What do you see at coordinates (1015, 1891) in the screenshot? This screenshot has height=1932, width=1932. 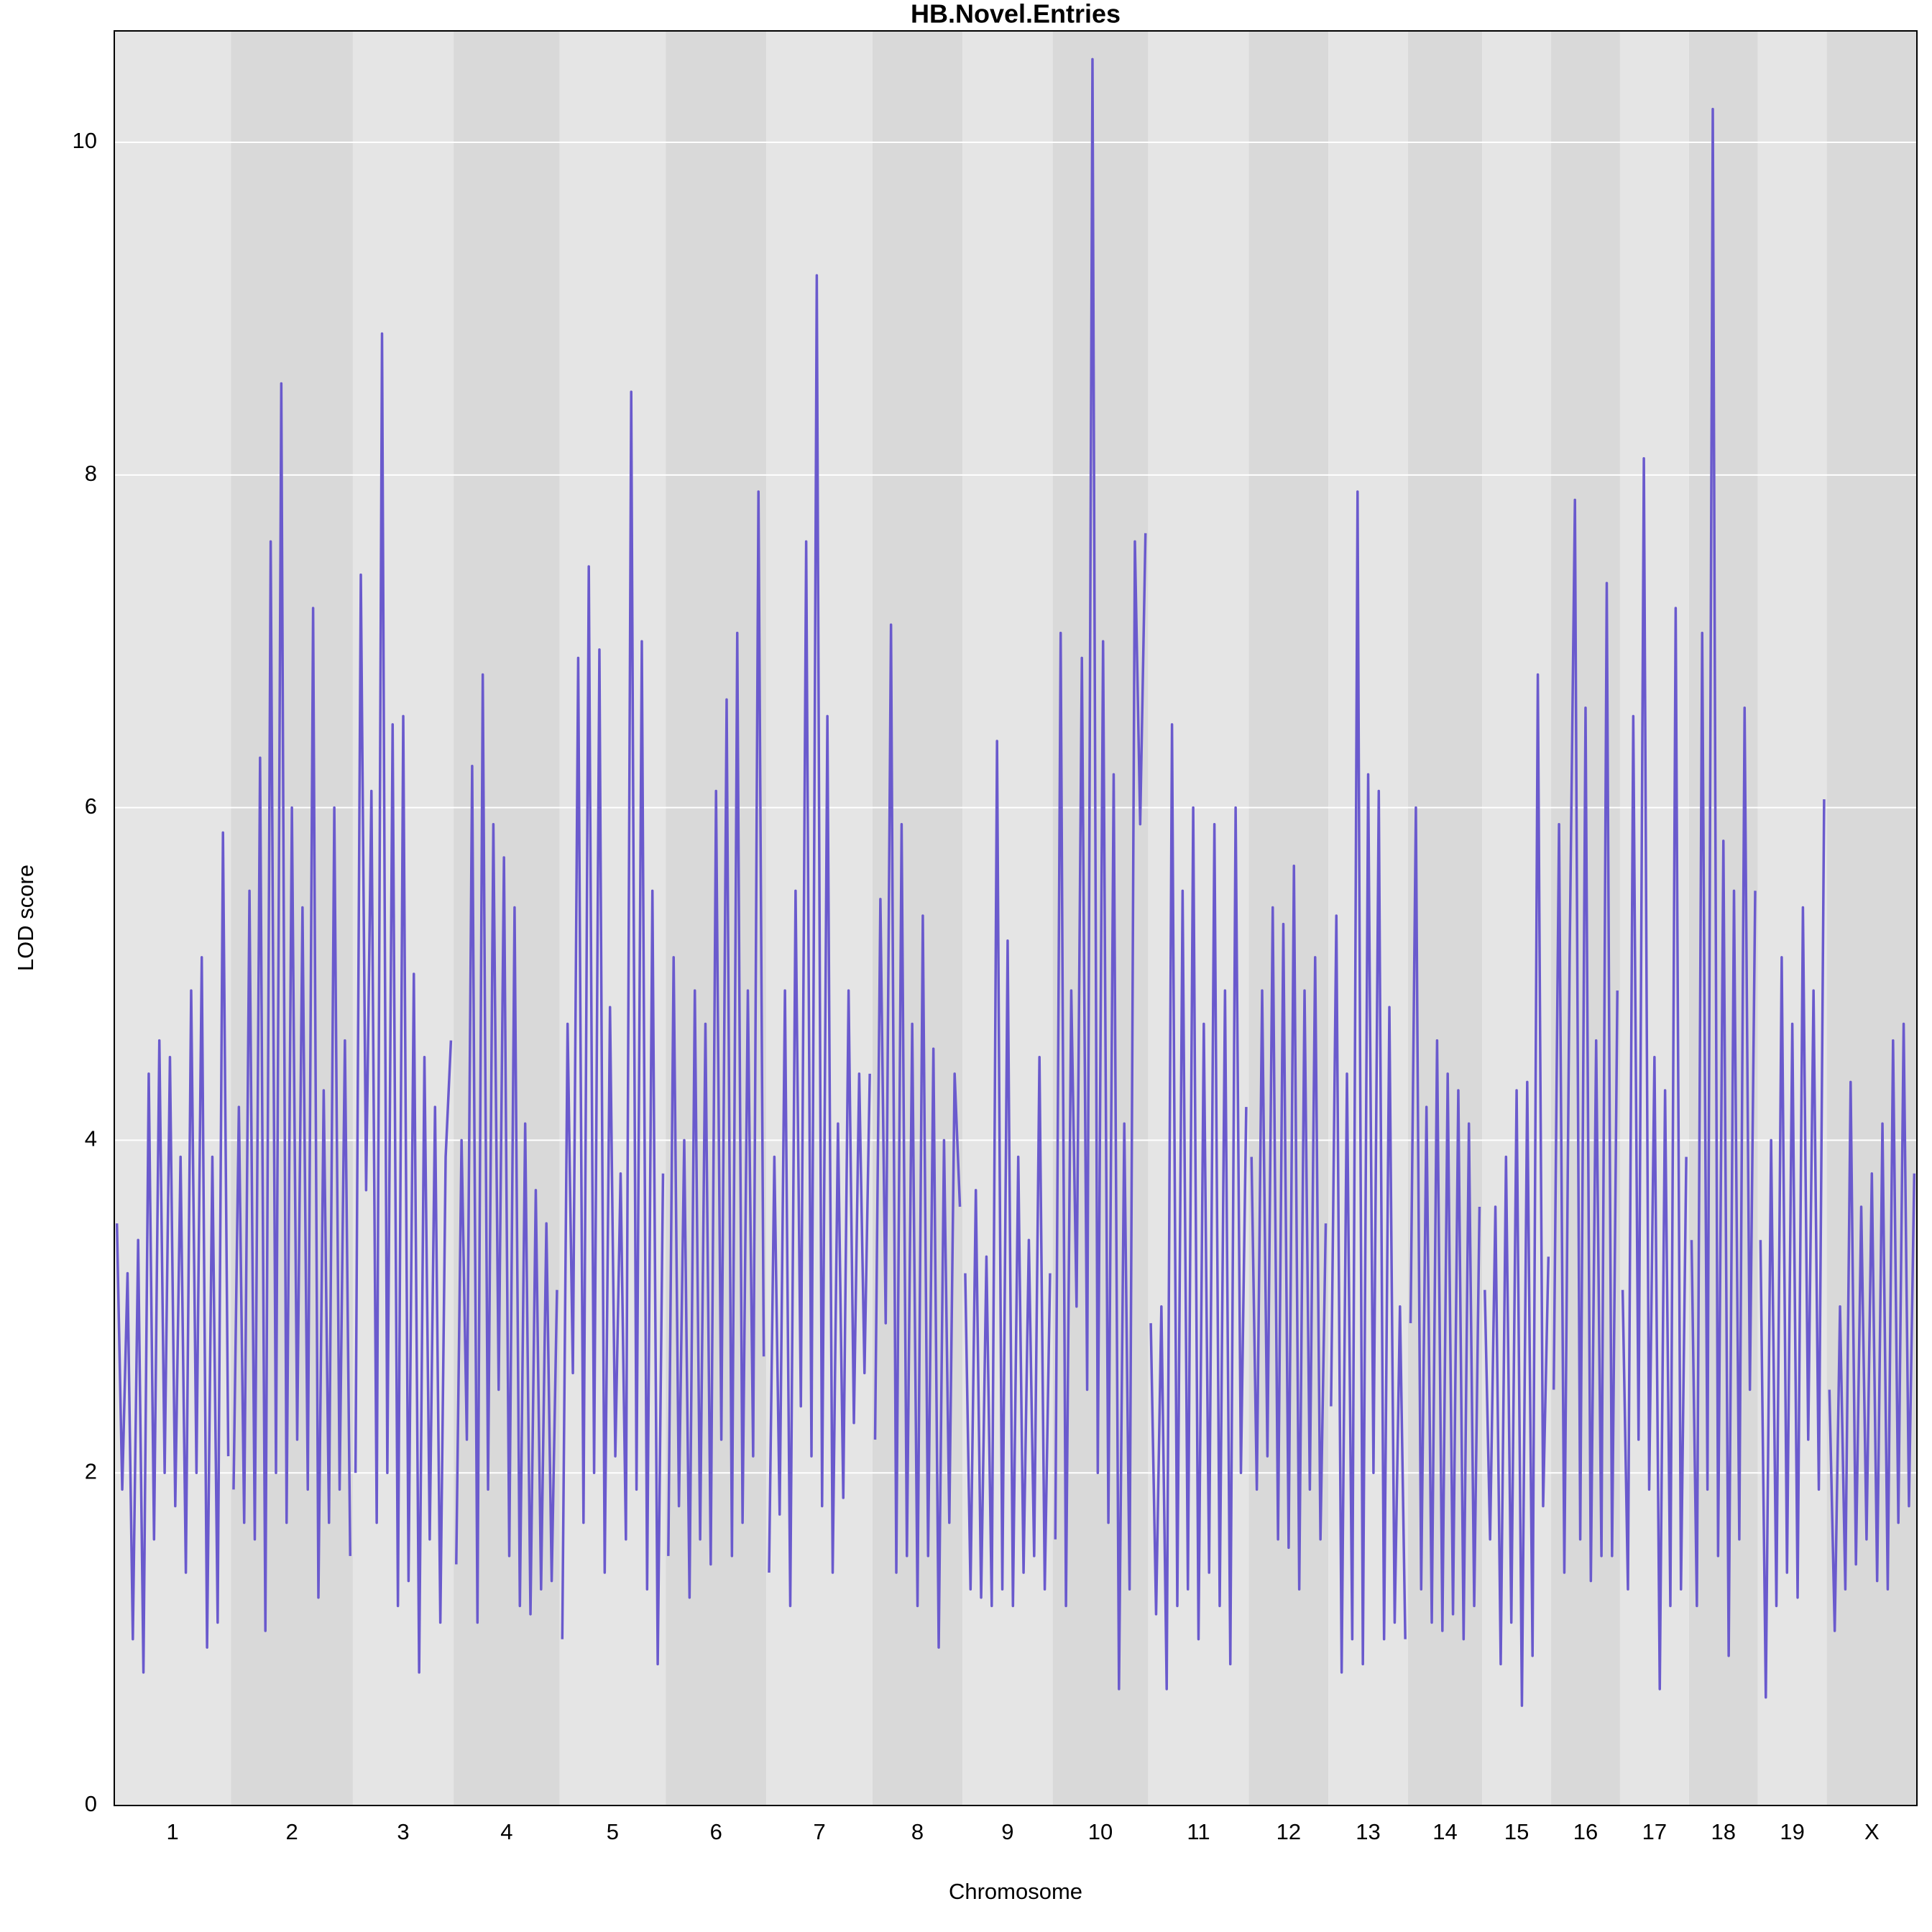 I see `x-axis-label: Chromosome` at bounding box center [1015, 1891].